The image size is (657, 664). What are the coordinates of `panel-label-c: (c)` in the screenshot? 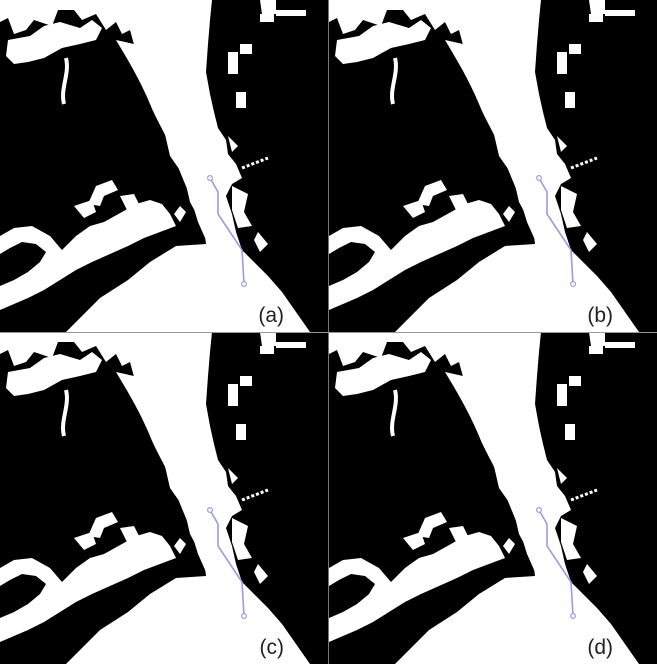 It's located at (272, 647).